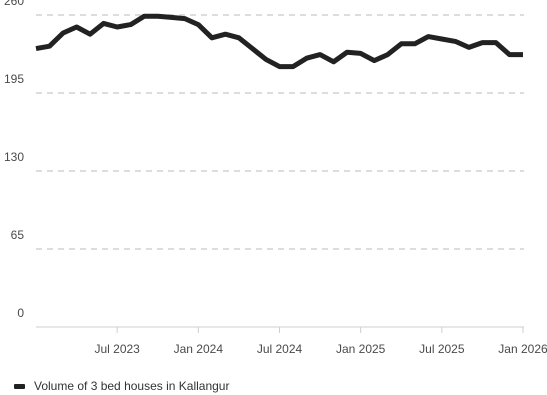 Image resolution: width=547 pixels, height=395 pixels. I want to click on y-tick-label: 0, so click(20, 313).